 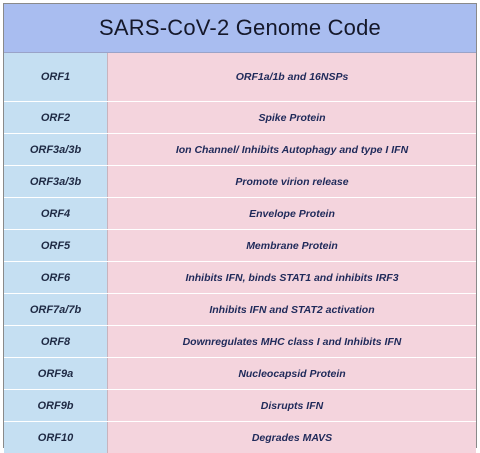 I want to click on gene-cell: ORF4, so click(x=56, y=213).